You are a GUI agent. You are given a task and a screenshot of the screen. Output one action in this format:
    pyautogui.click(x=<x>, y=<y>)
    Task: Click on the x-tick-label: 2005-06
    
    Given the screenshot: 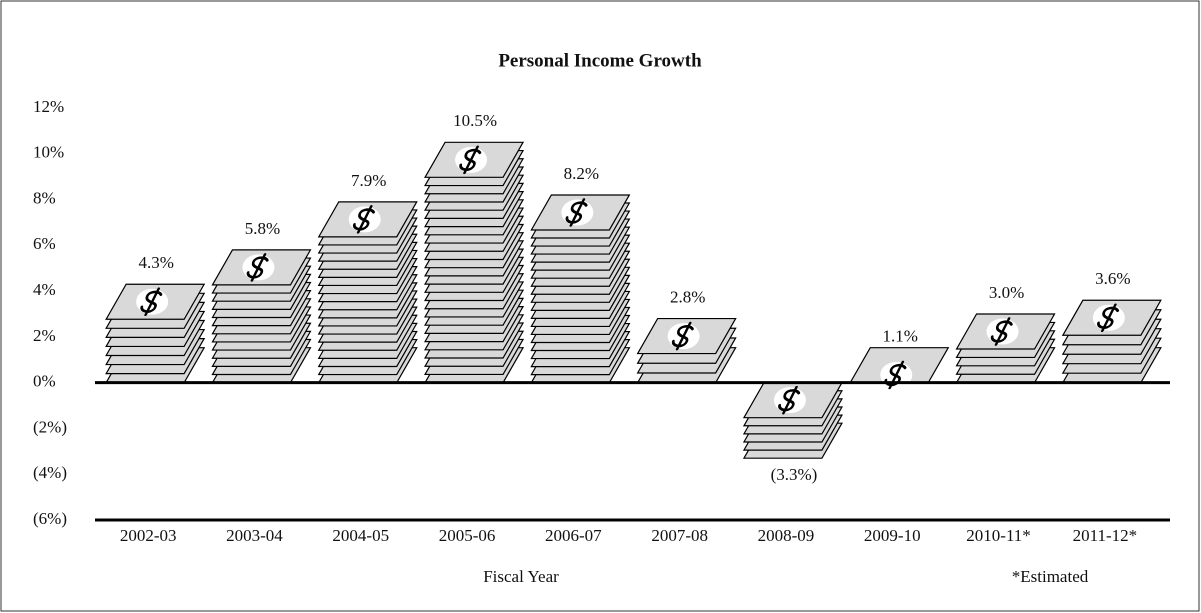 What is the action you would take?
    pyautogui.click(x=467, y=535)
    